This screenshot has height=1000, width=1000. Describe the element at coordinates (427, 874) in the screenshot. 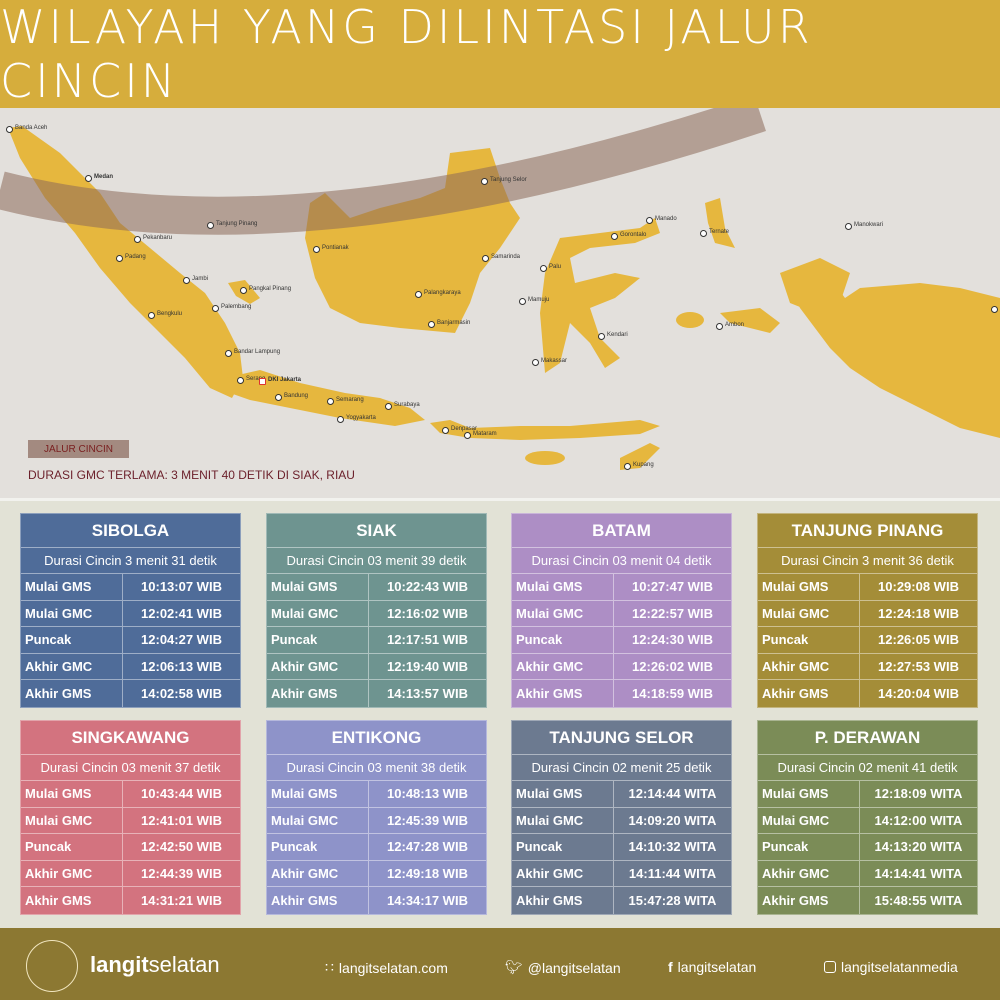

I see `phase-time: 12:49:18 WIB` at that location.